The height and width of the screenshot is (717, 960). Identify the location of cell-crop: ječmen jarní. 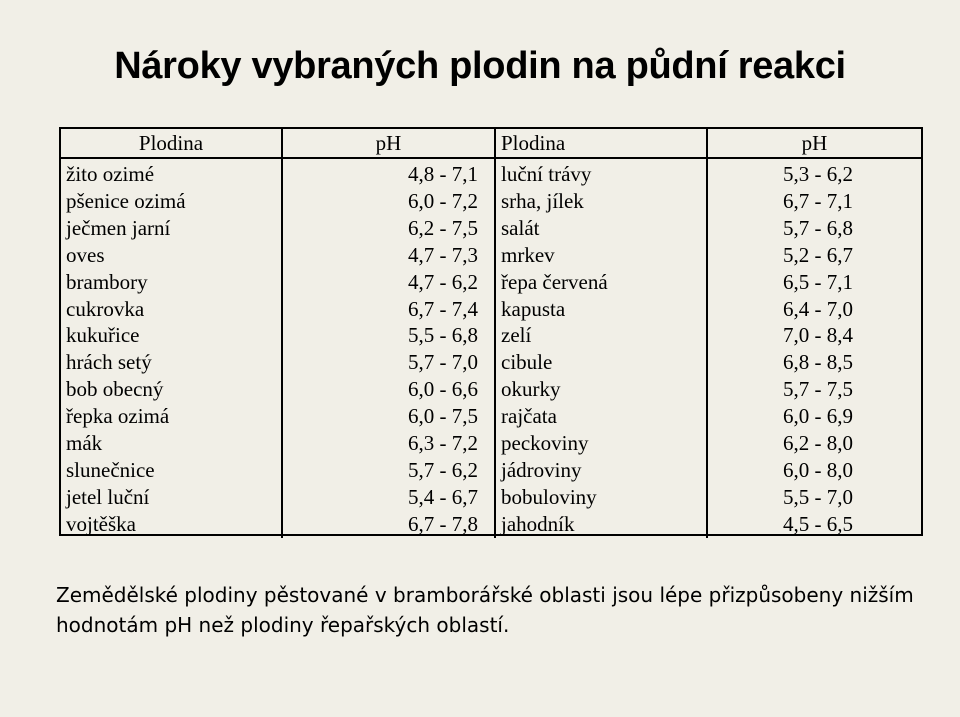
(172, 228).